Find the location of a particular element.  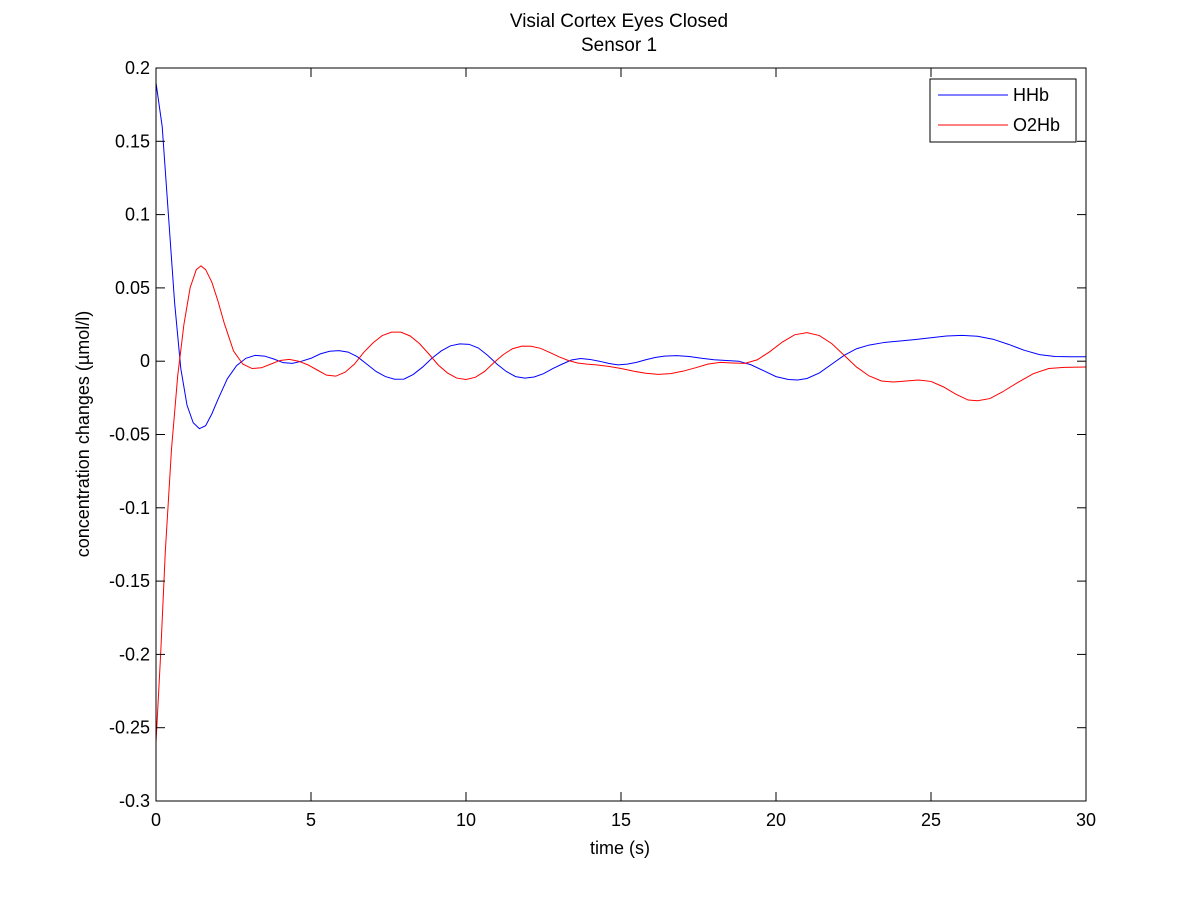

legend-label-o2hb: O2Hb is located at coordinates (1036, 125).